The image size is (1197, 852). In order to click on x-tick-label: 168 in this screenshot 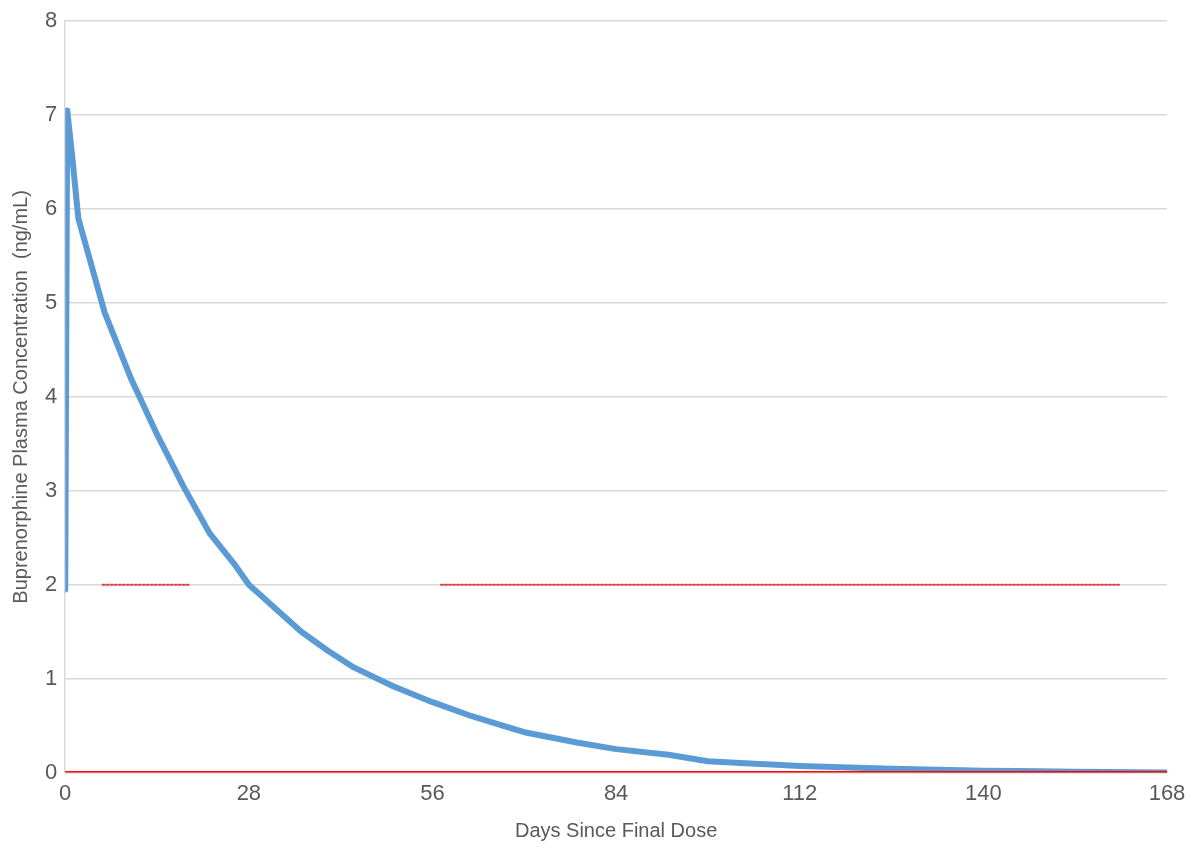, I will do `click(1167, 792)`.